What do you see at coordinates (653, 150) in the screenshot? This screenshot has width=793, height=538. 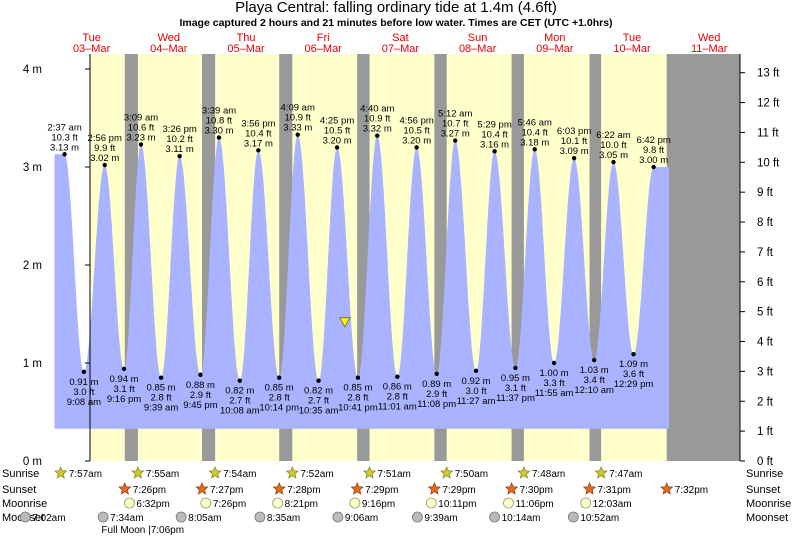 I see `high-tide-ft: 9.8 ft` at bounding box center [653, 150].